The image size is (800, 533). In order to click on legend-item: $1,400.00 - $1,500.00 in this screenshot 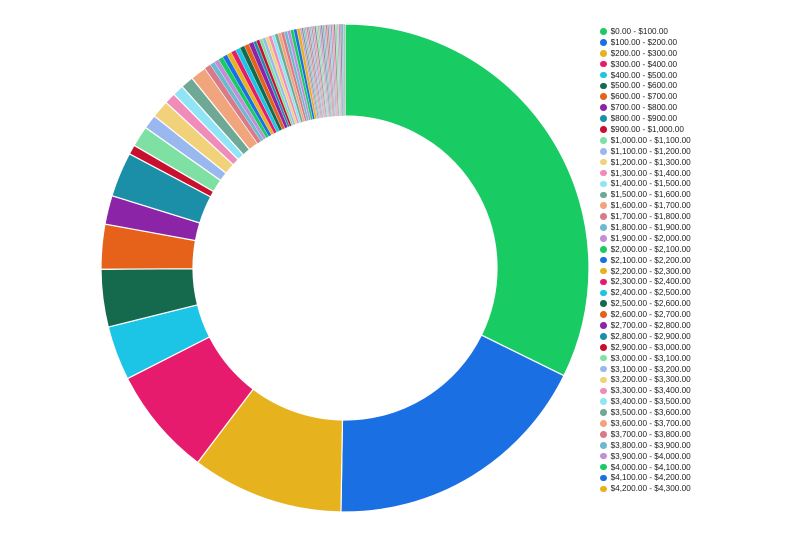, I will do `click(695, 183)`.